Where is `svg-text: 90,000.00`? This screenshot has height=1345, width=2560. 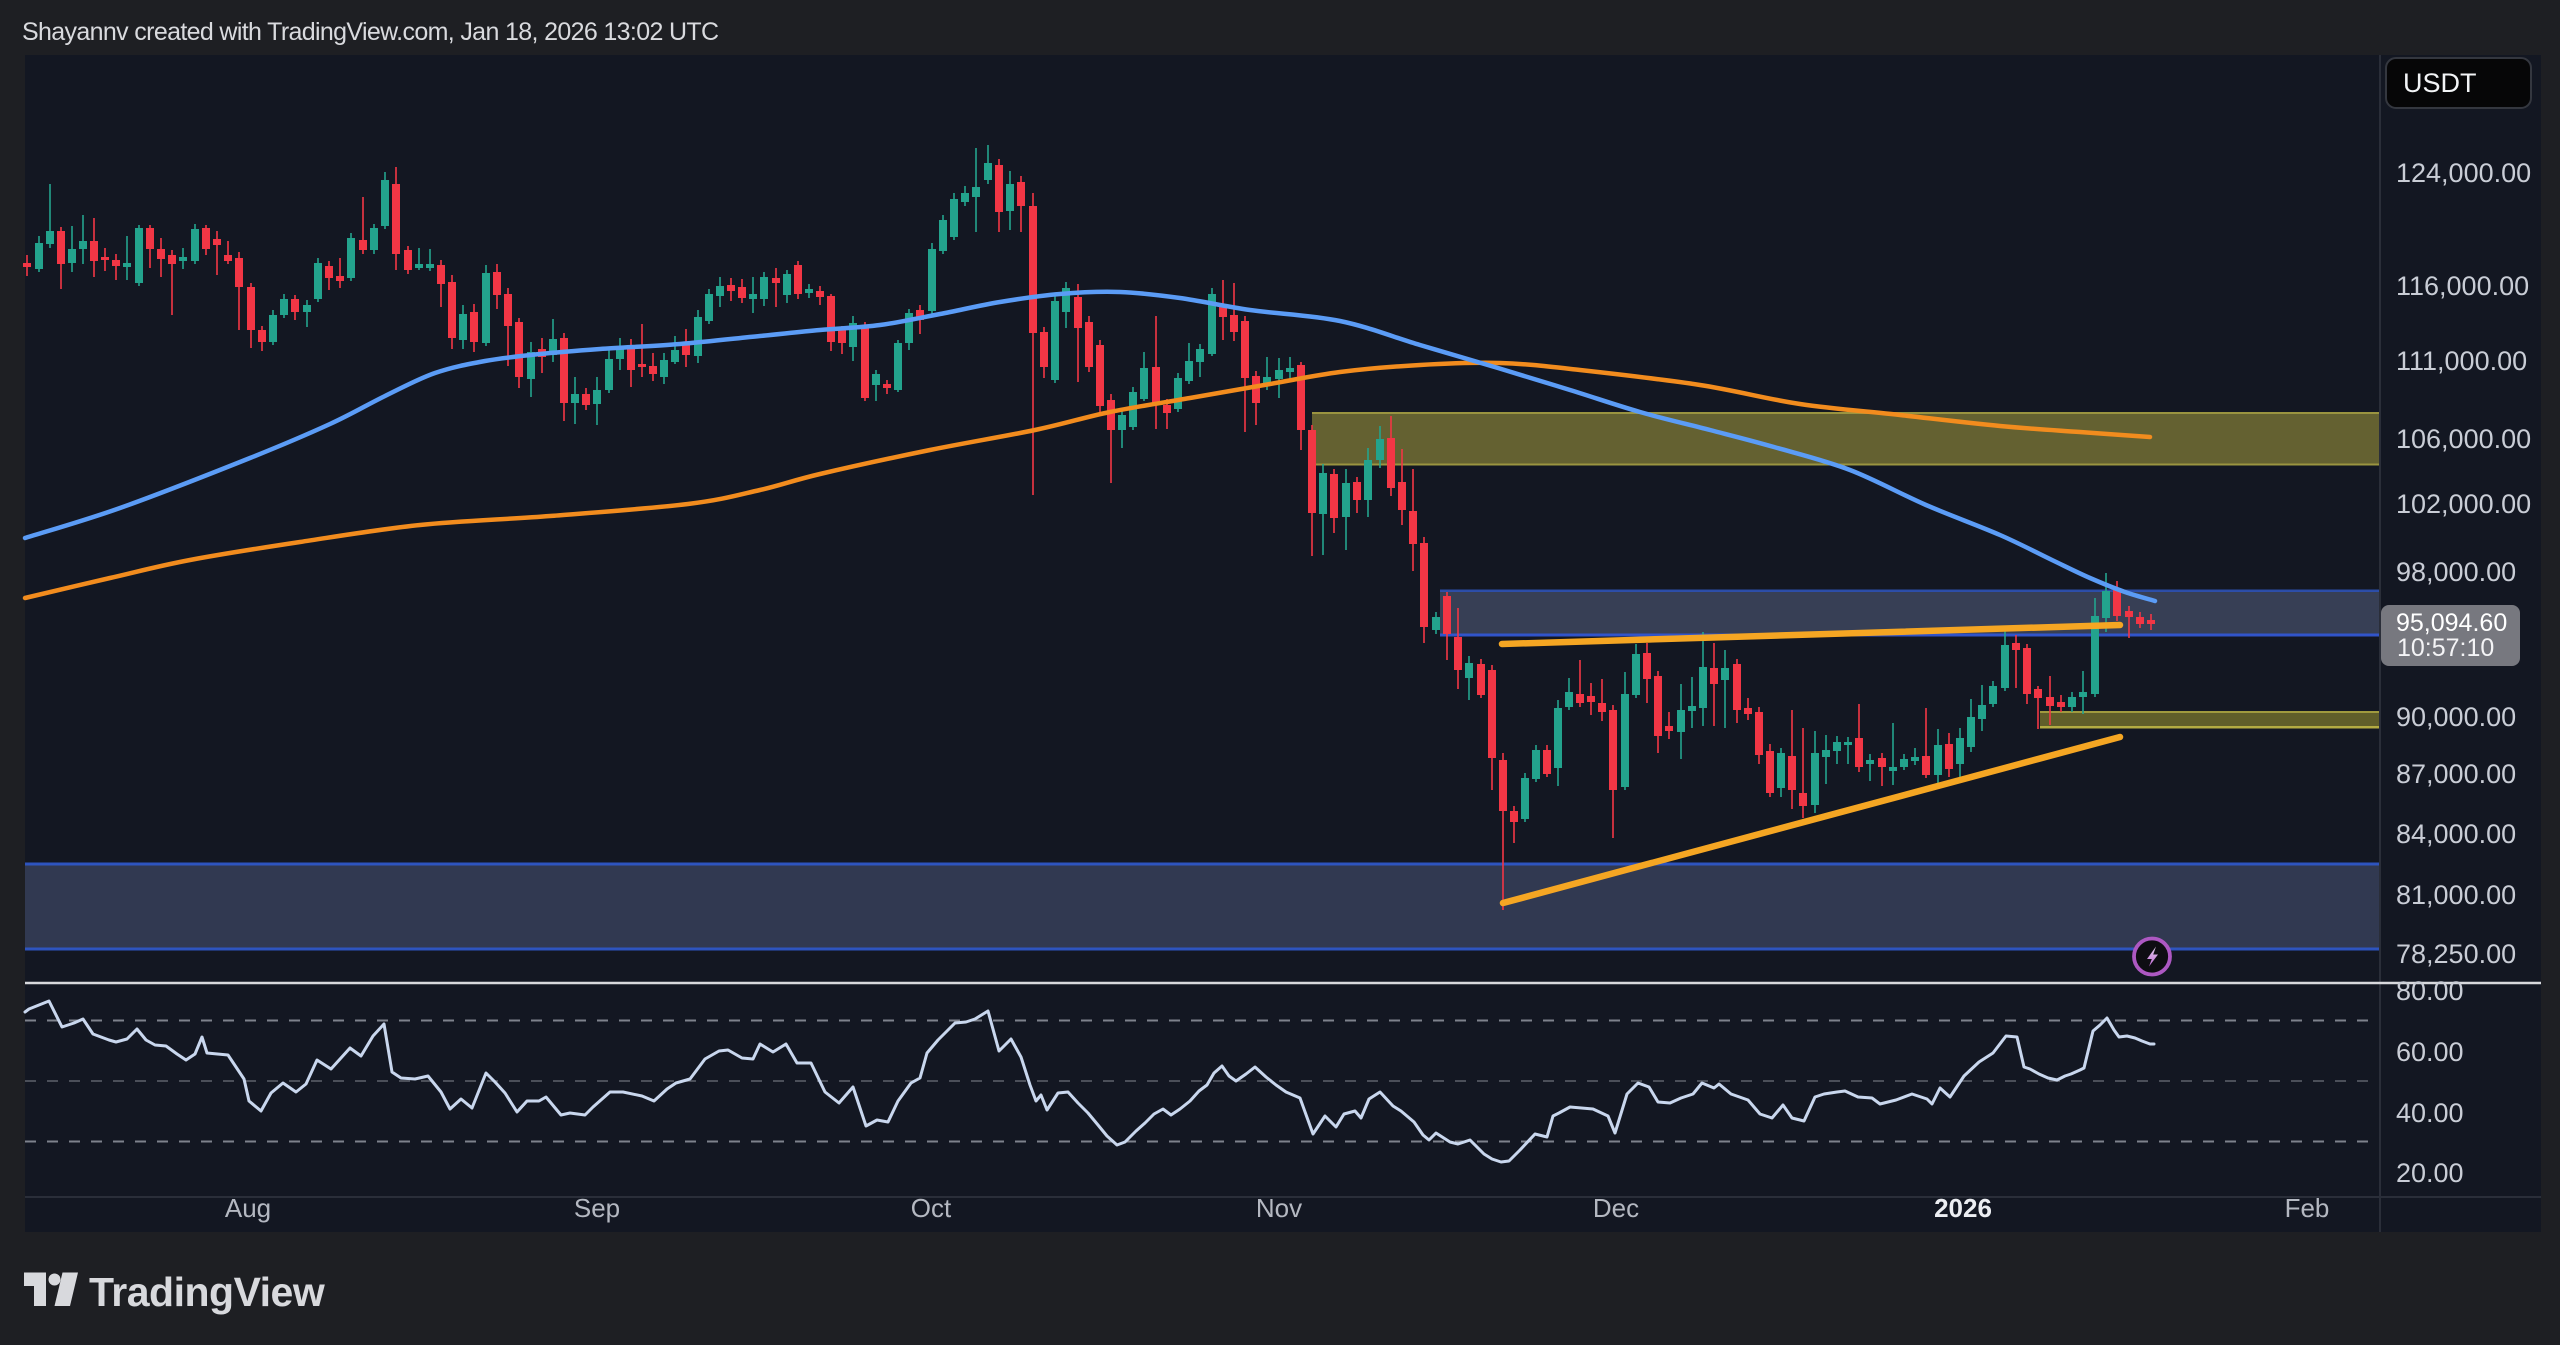
svg-text: 90,000.00 is located at coordinates (2456, 717).